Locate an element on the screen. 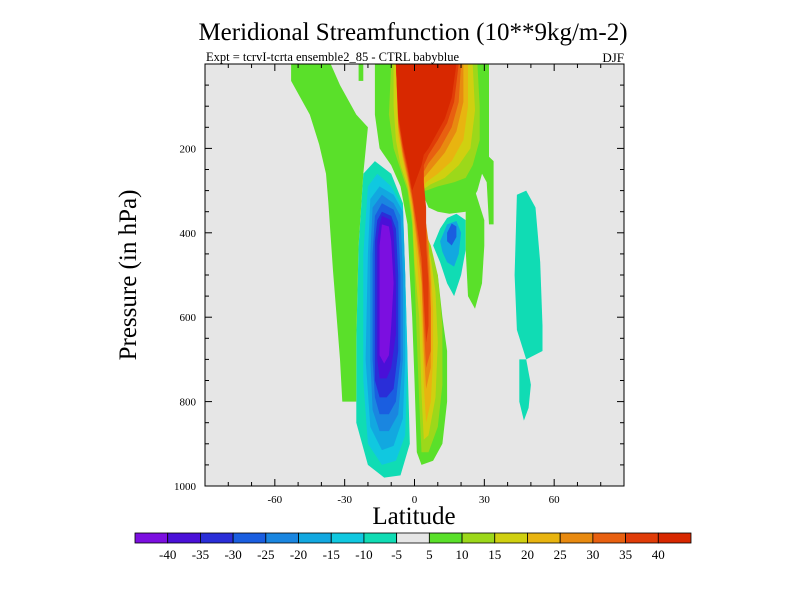 Image resolution: width=800 pixels, height=600 pixels. colorbar-label: 30 is located at coordinates (592, 554).